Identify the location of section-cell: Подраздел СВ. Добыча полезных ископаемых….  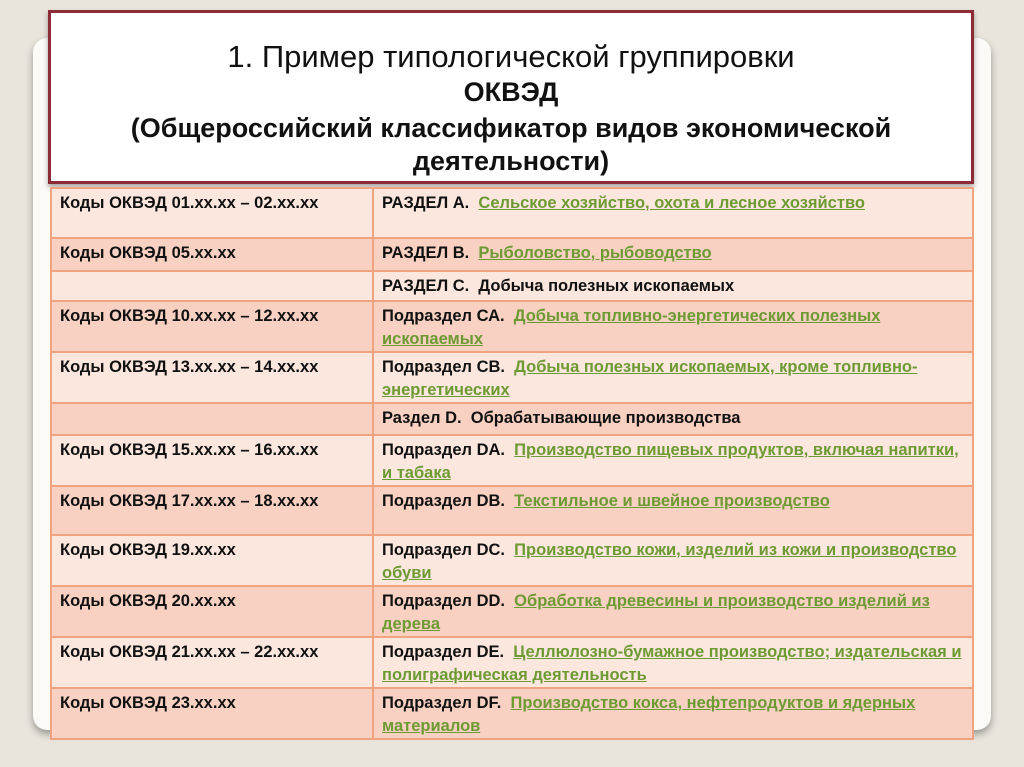
(673, 377).